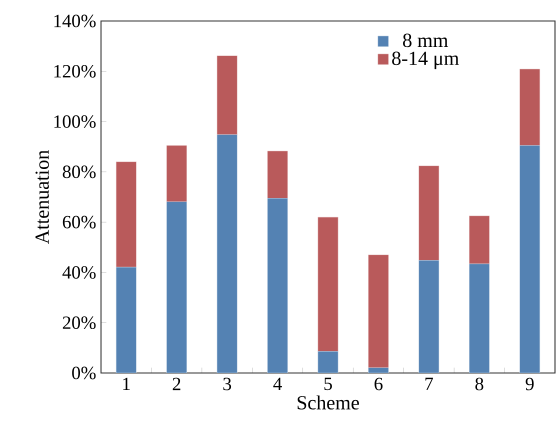 The image size is (556, 439). Describe the element at coordinates (42, 197) in the screenshot. I see `y-axis-title: Attenuation` at that location.